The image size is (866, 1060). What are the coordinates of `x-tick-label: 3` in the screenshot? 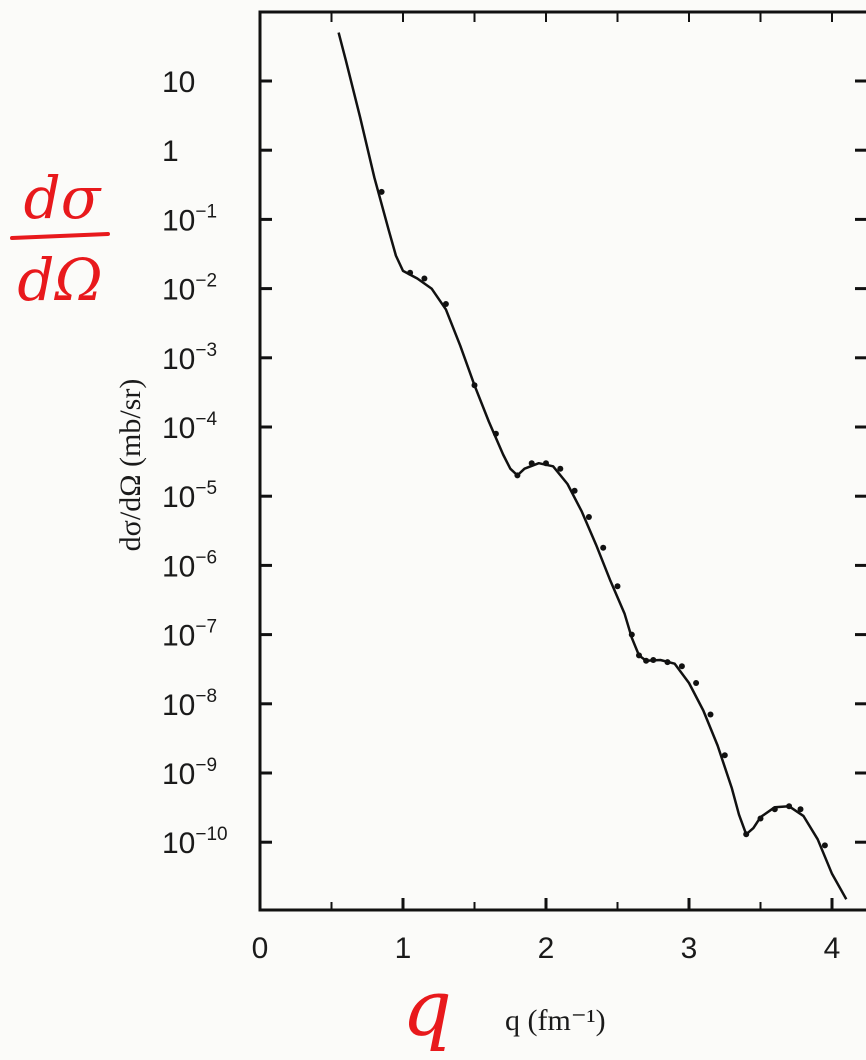 It's located at (689, 948).